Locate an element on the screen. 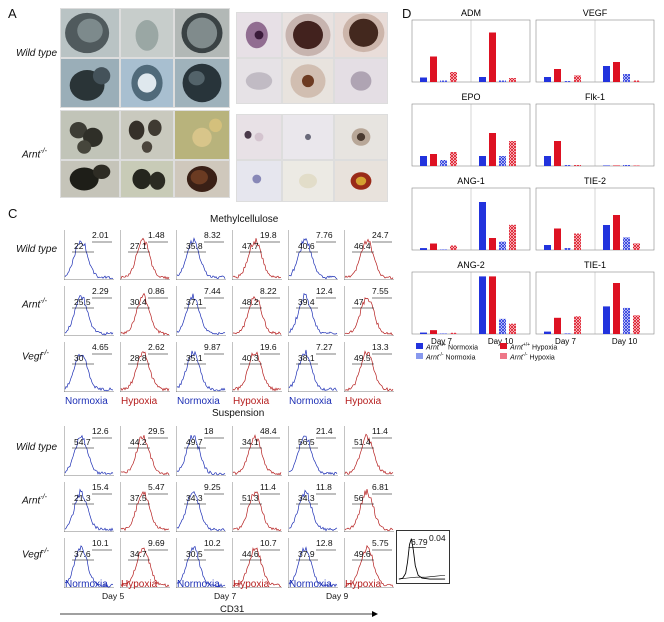 Image resolution: width=664 pixels, height=622 pixels. bar-chart-vegf: VEGF is located at coordinates (595, 45).